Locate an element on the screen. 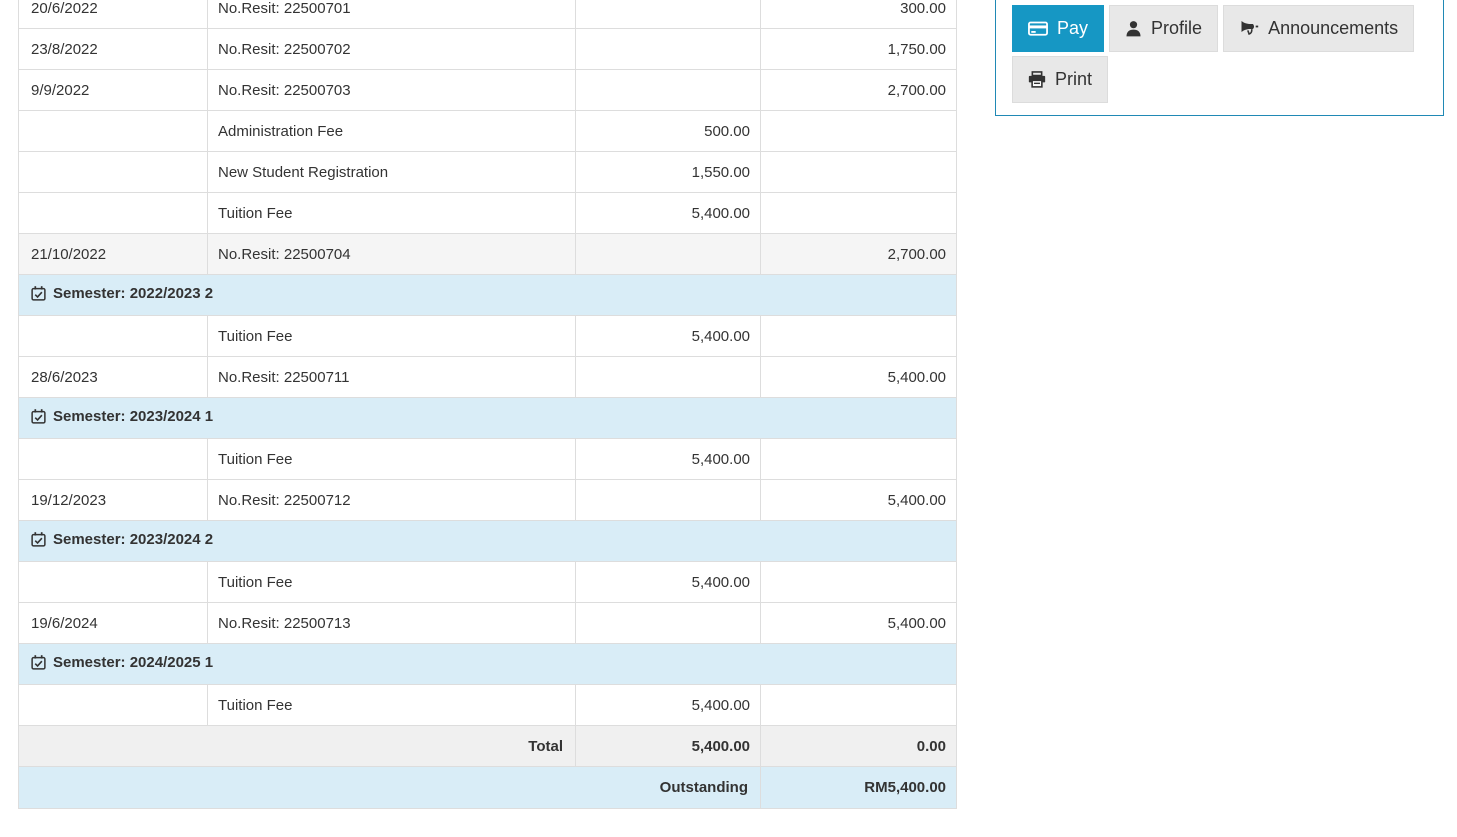 This screenshot has width=1457, height=837. profile-button: Profile is located at coordinates (1164, 28).